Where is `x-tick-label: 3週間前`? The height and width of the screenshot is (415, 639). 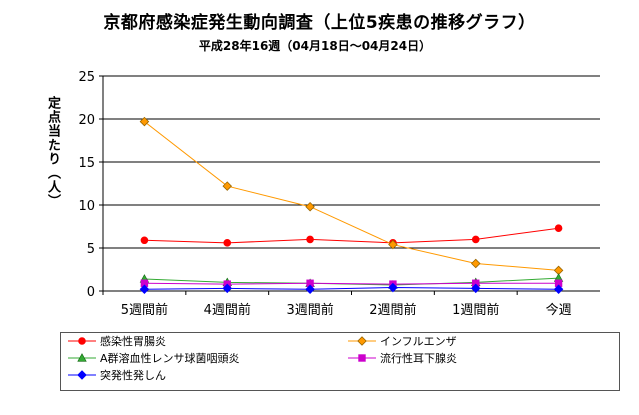
x-tick-label: 3週間前 is located at coordinates (309, 310).